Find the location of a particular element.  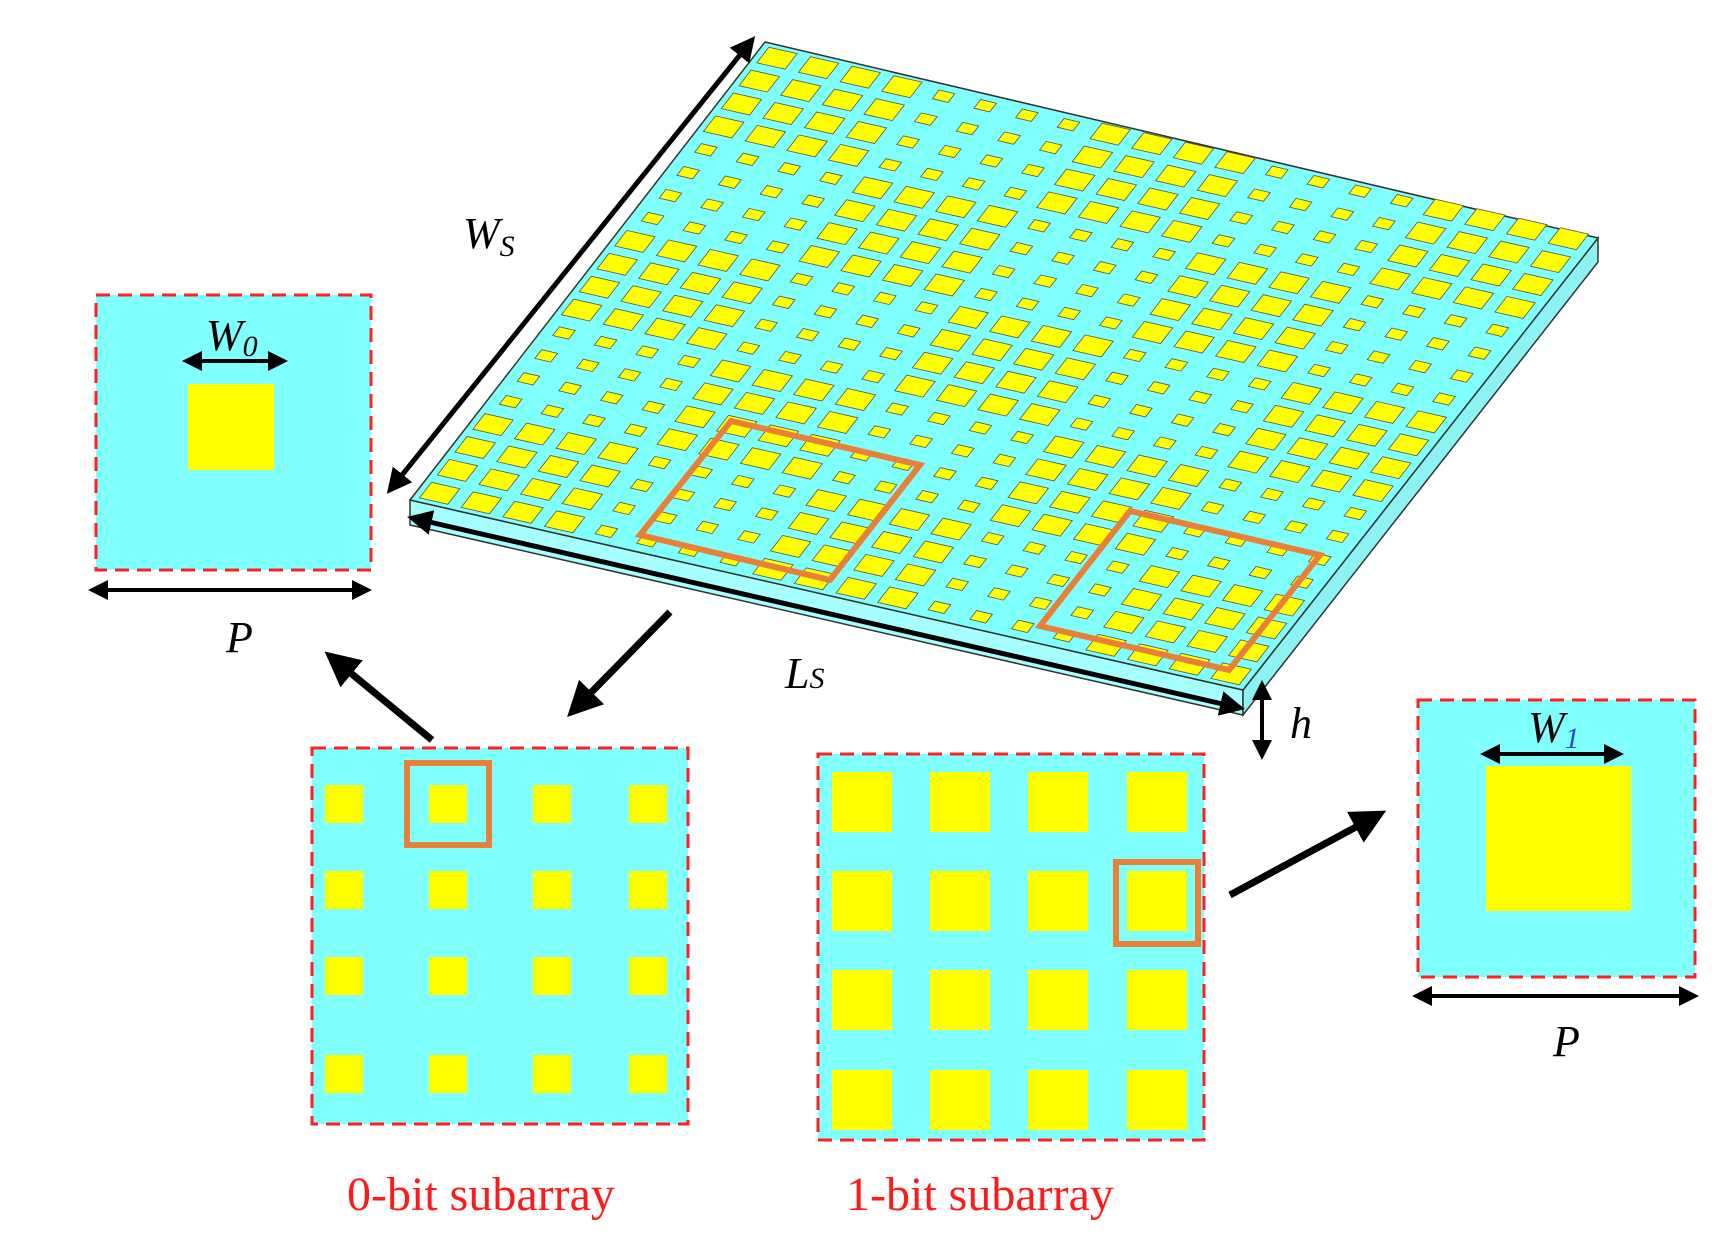

caption-1bit-subarray: 1-bit subarray is located at coordinates (980, 1194).